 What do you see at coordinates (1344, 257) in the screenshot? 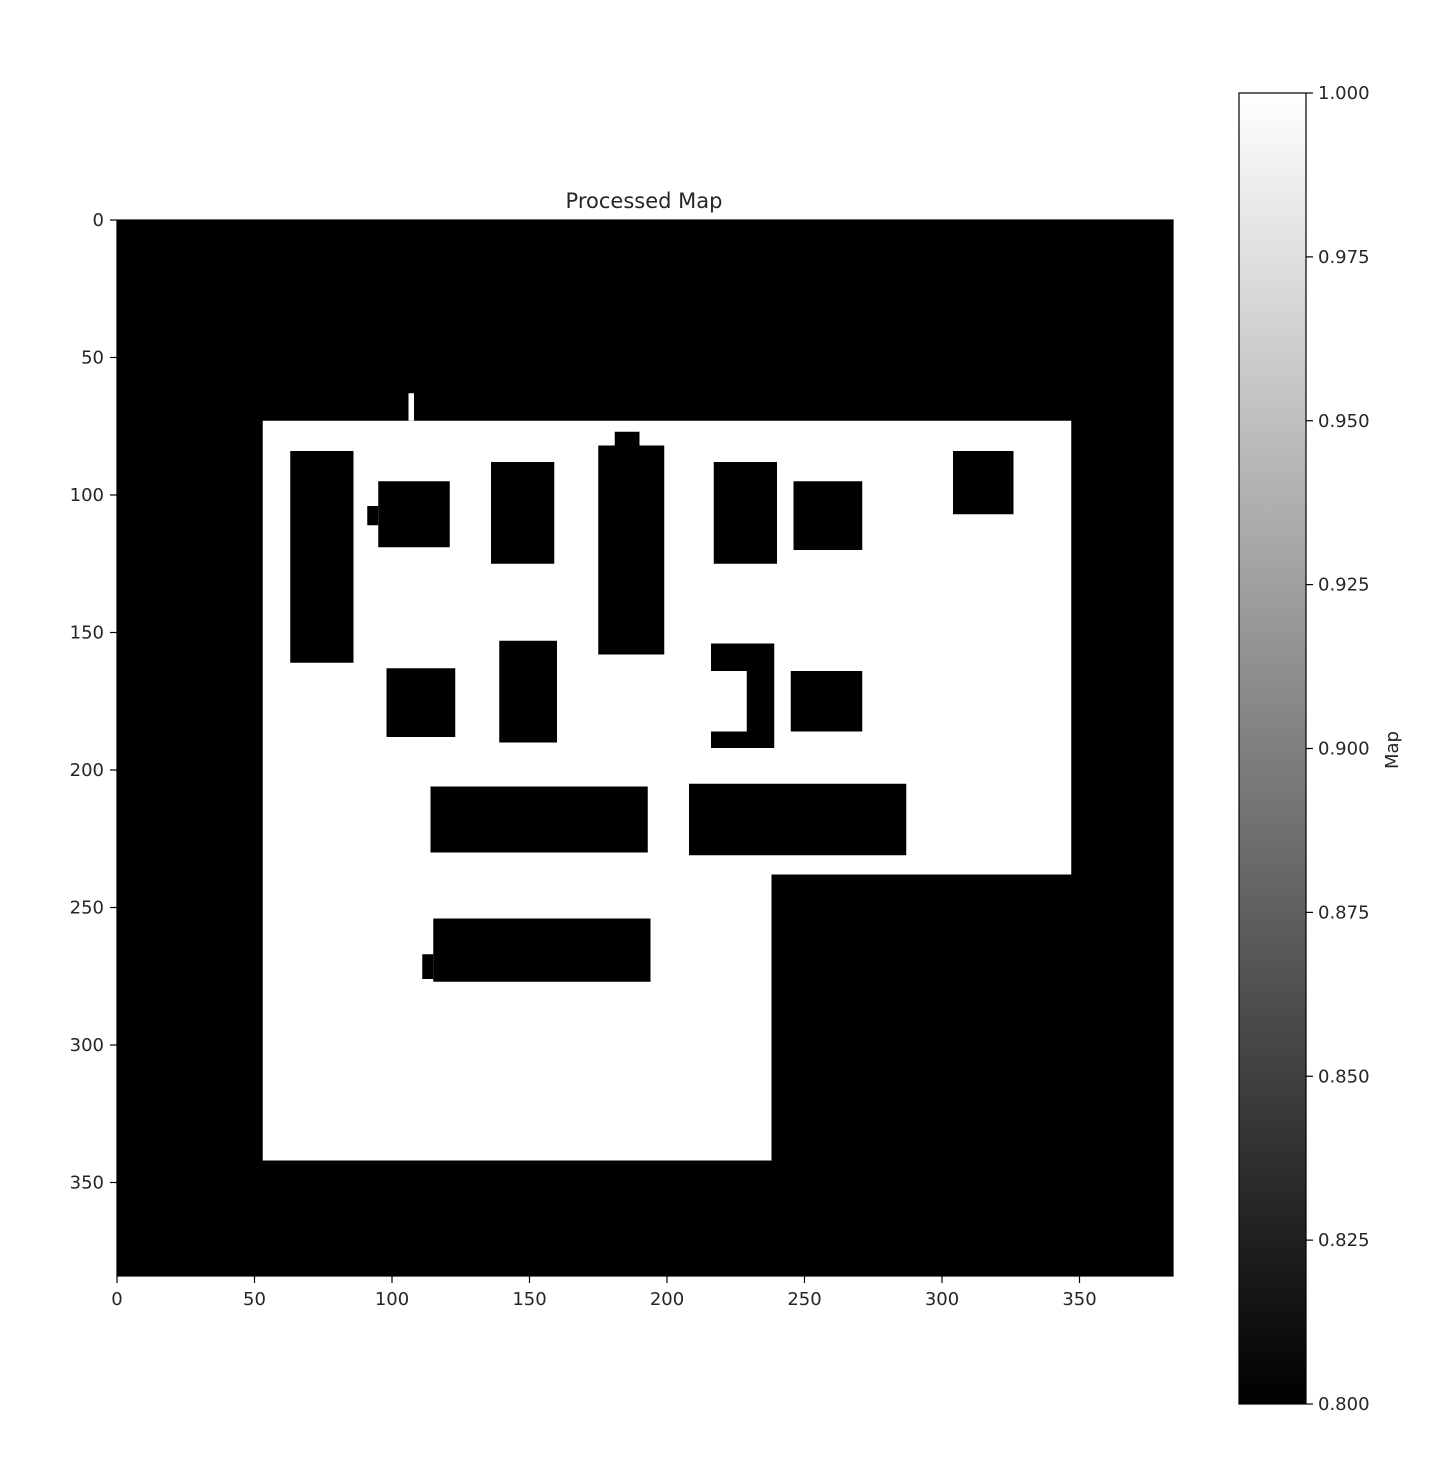
I see `colorbar-tick-label: 0.975` at bounding box center [1344, 257].